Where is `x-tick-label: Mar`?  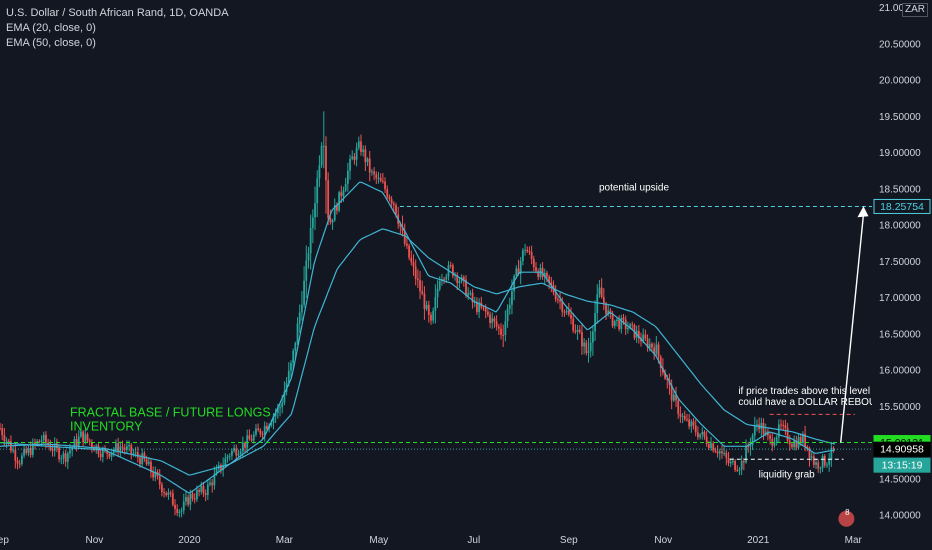
x-tick-label: Mar is located at coordinates (285, 540).